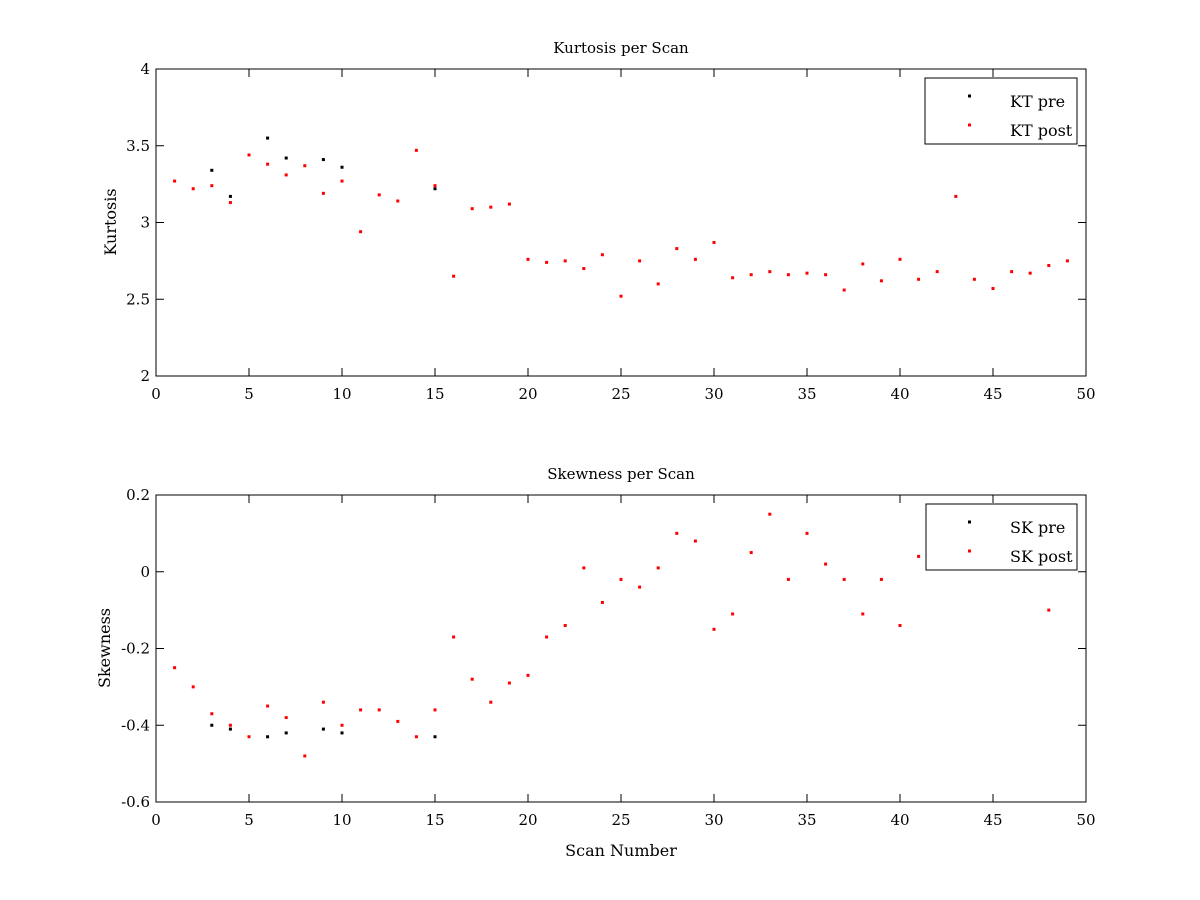 The width and height of the screenshot is (1200, 900). I want to click on kurtosis-x-tick-label-10: 50, so click(1085, 394).